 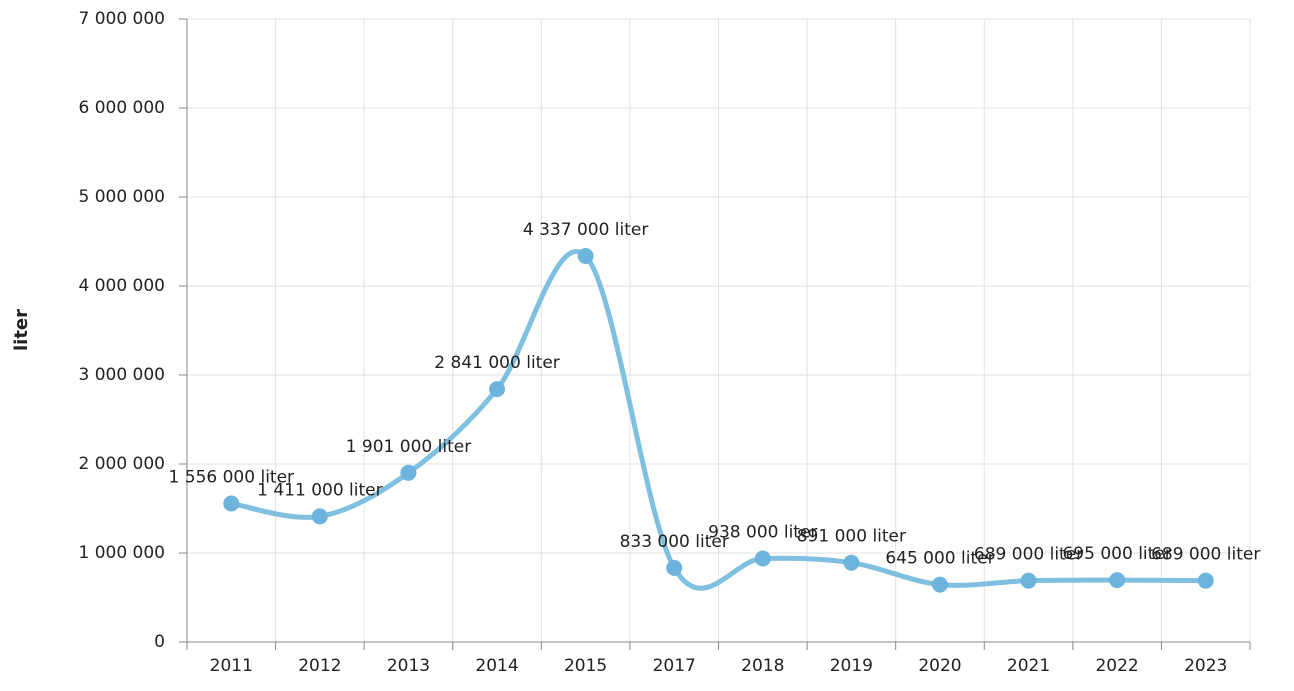 What do you see at coordinates (674, 666) in the screenshot?
I see `x-tick-label: 2017` at bounding box center [674, 666].